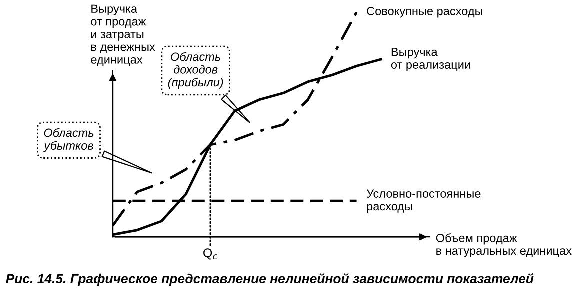 This screenshot has height=292, width=585. Describe the element at coordinates (211, 254) in the screenshot. I see `text: Q$_{c}$` at that location.